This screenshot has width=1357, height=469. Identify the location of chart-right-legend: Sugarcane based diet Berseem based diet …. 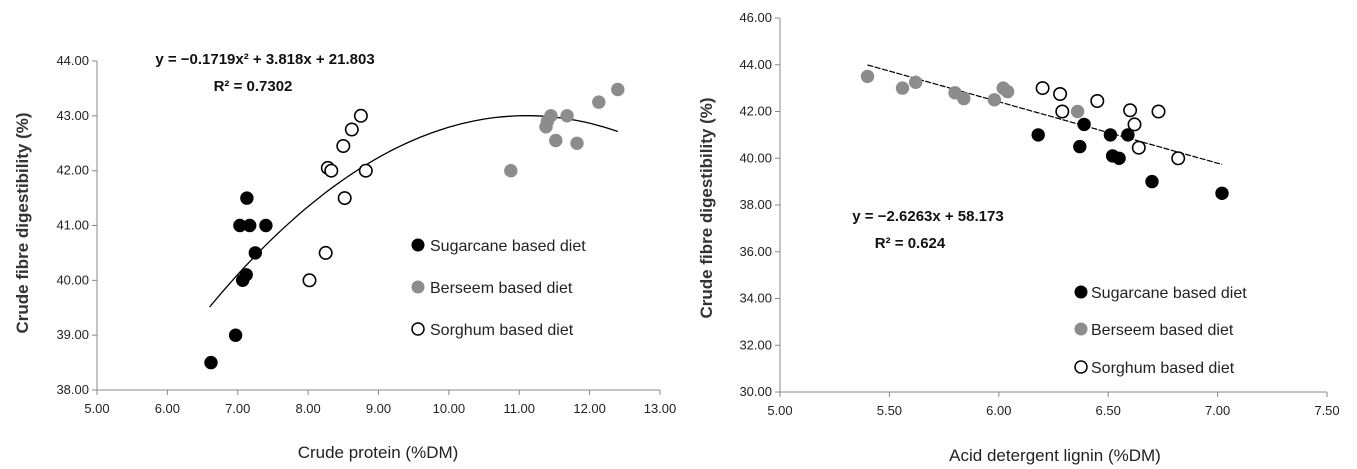
(1160, 331).